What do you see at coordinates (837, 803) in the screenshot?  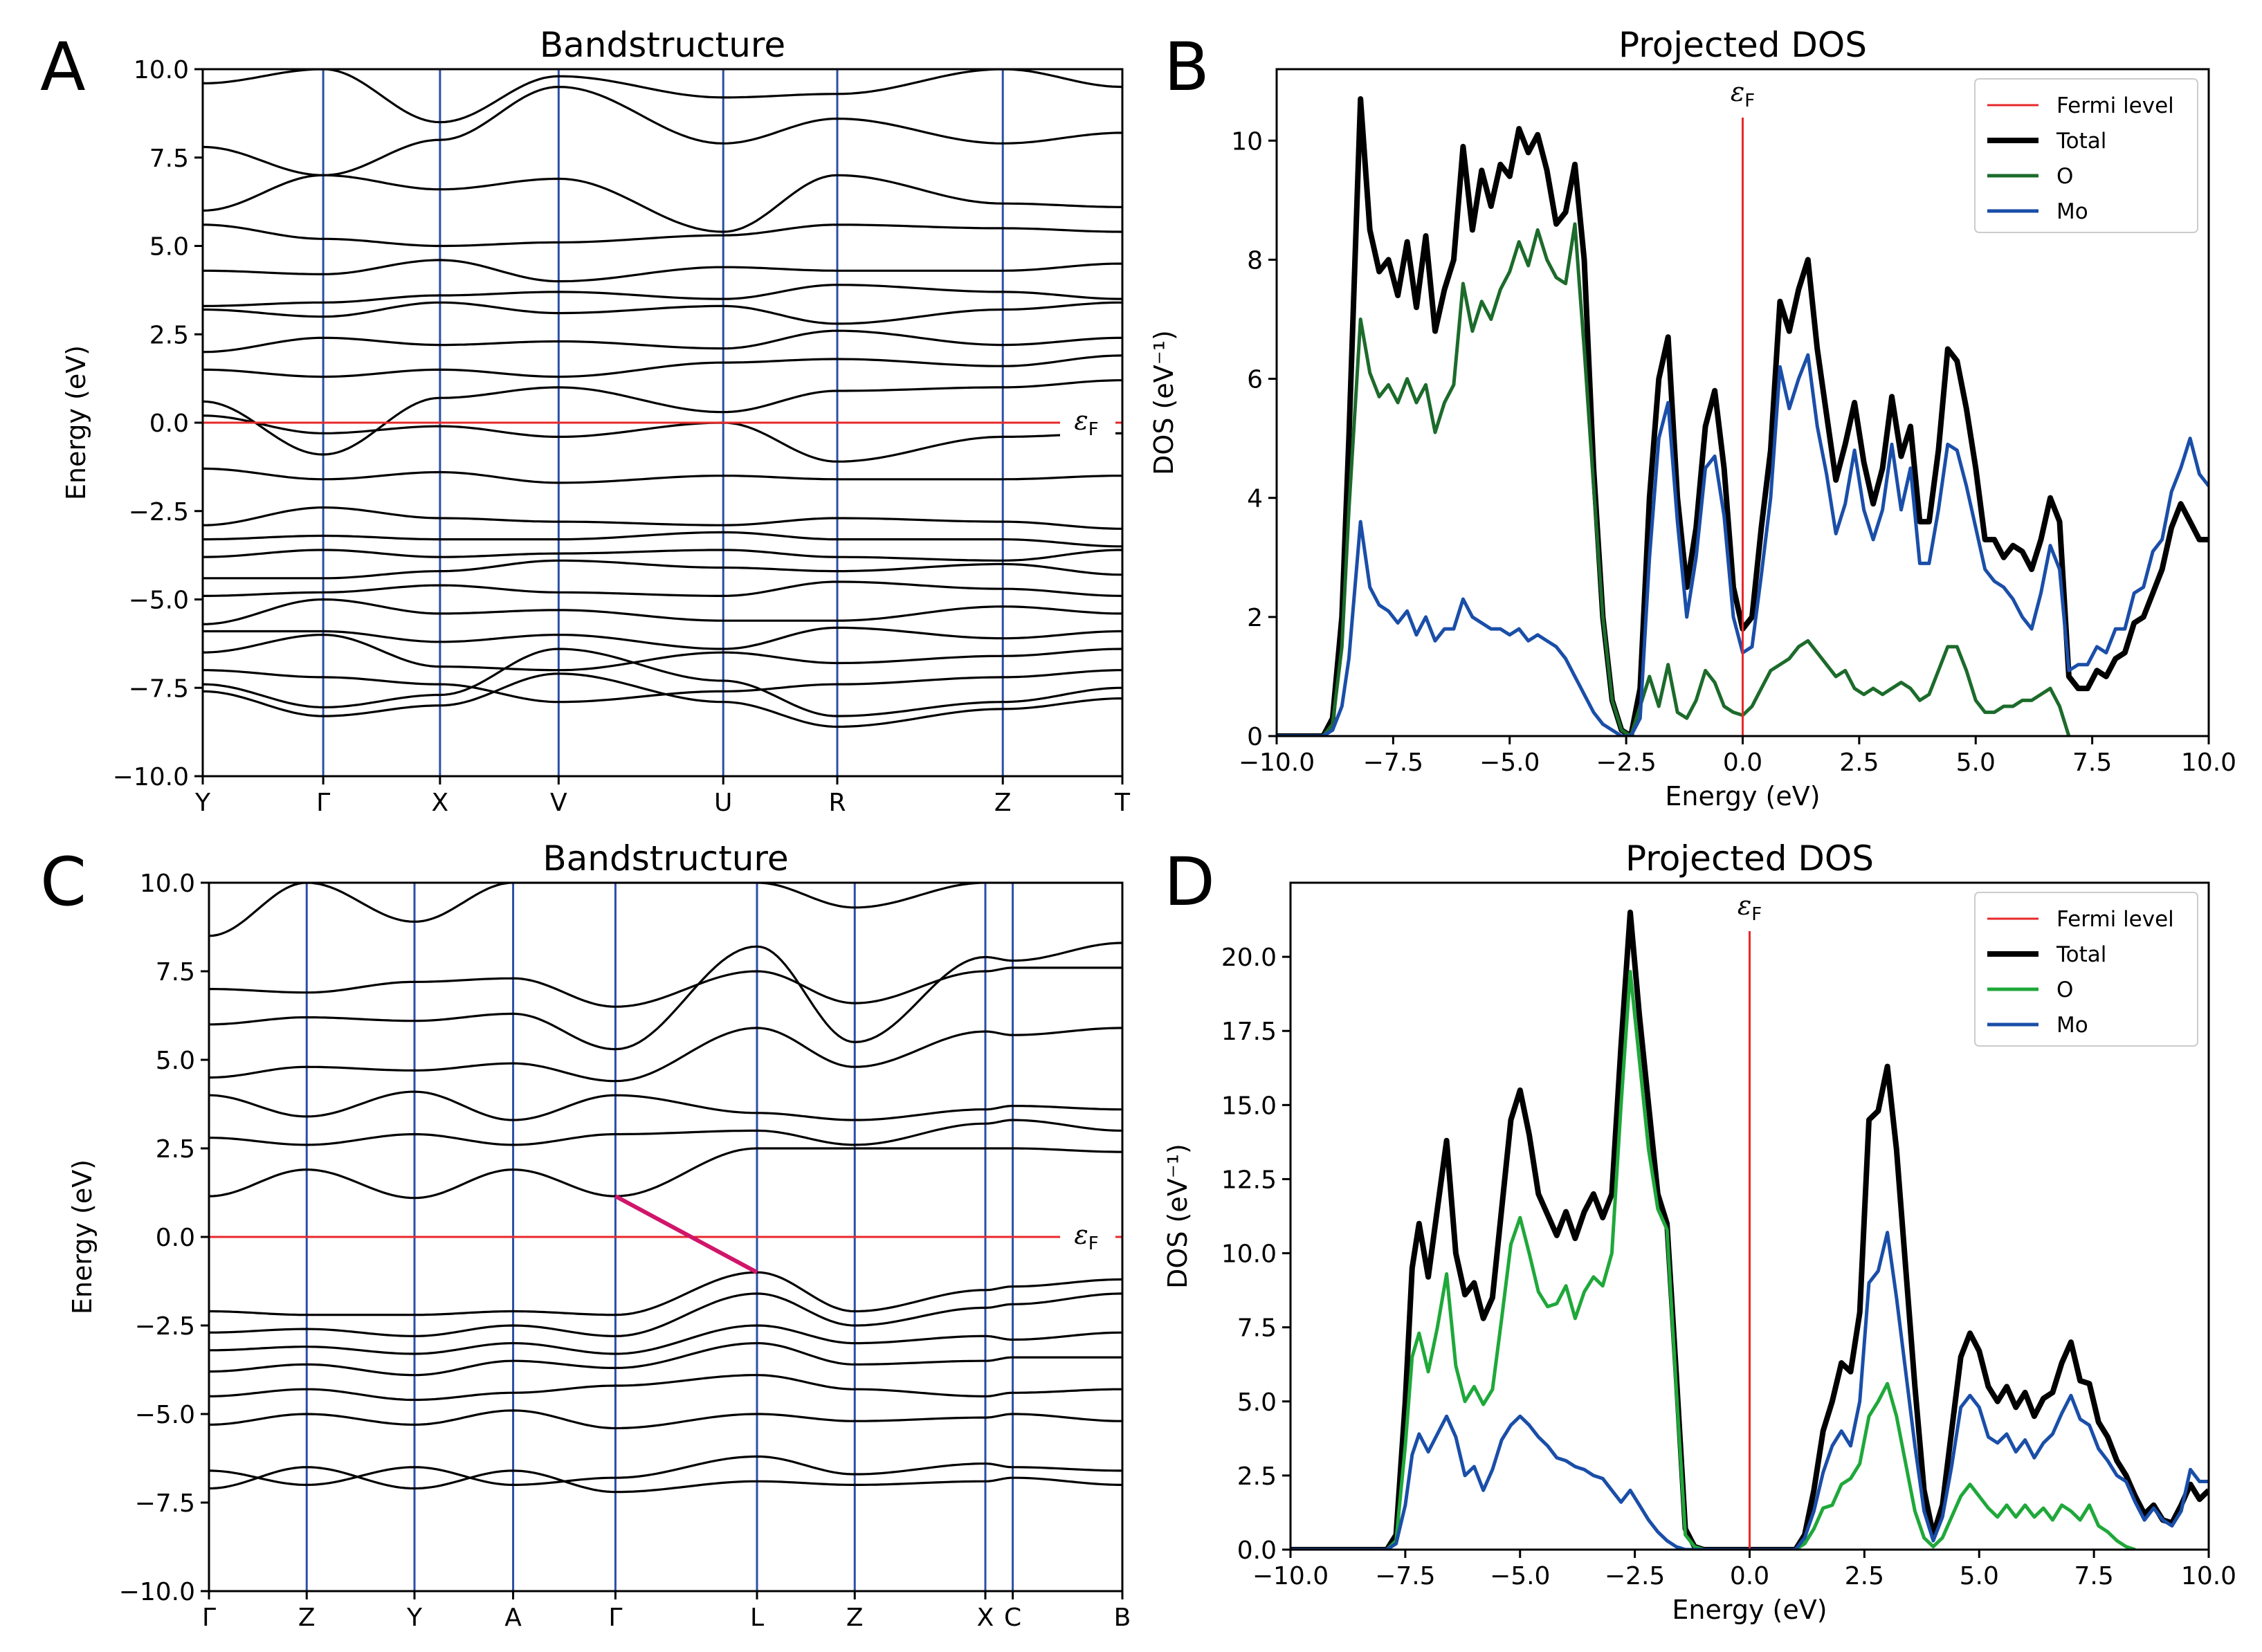 I see `panel-a-kpoint-label-5: R` at bounding box center [837, 803].